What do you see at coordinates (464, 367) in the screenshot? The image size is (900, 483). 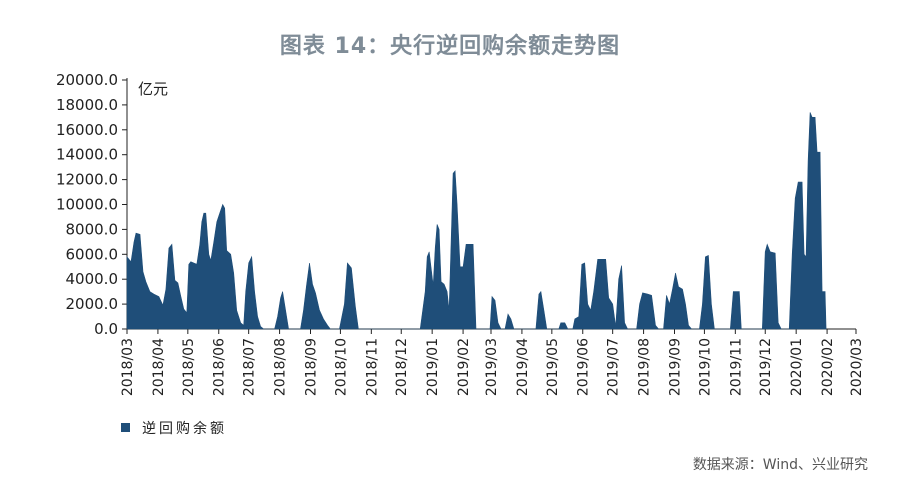 I see `x-tick-label: 2019/02` at bounding box center [464, 367].